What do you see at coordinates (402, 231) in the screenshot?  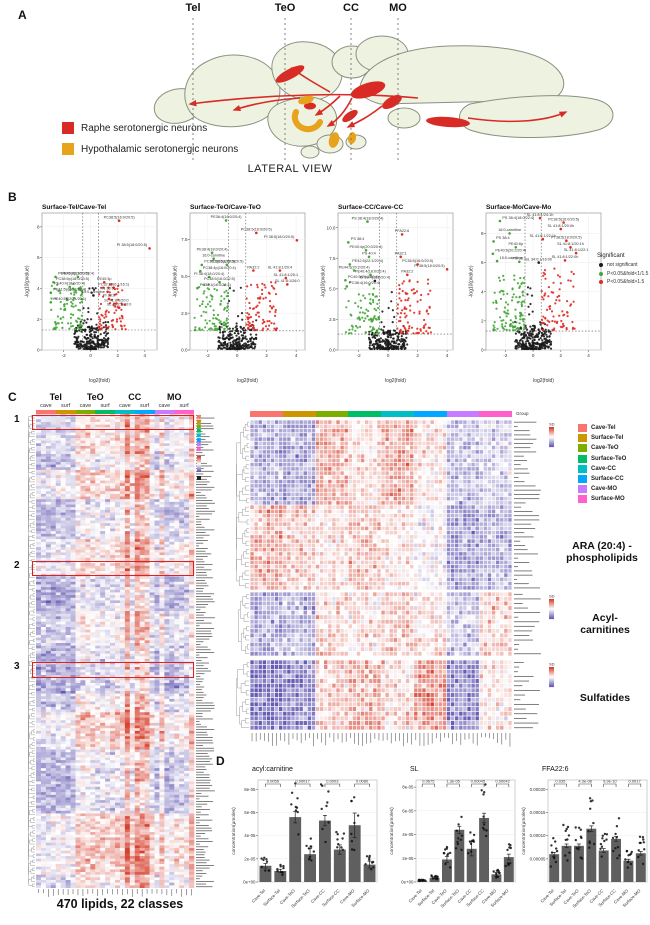 I see `svg-text: FFA22:6` at bounding box center [402, 231].